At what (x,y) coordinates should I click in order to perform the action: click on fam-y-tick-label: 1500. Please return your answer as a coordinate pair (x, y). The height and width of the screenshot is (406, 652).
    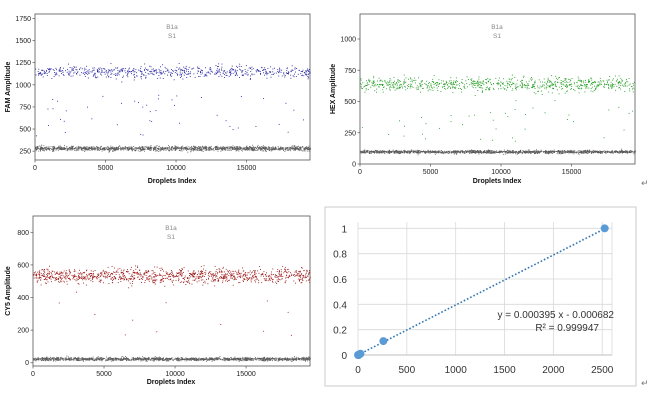
    Looking at the image, I should click on (23, 41).